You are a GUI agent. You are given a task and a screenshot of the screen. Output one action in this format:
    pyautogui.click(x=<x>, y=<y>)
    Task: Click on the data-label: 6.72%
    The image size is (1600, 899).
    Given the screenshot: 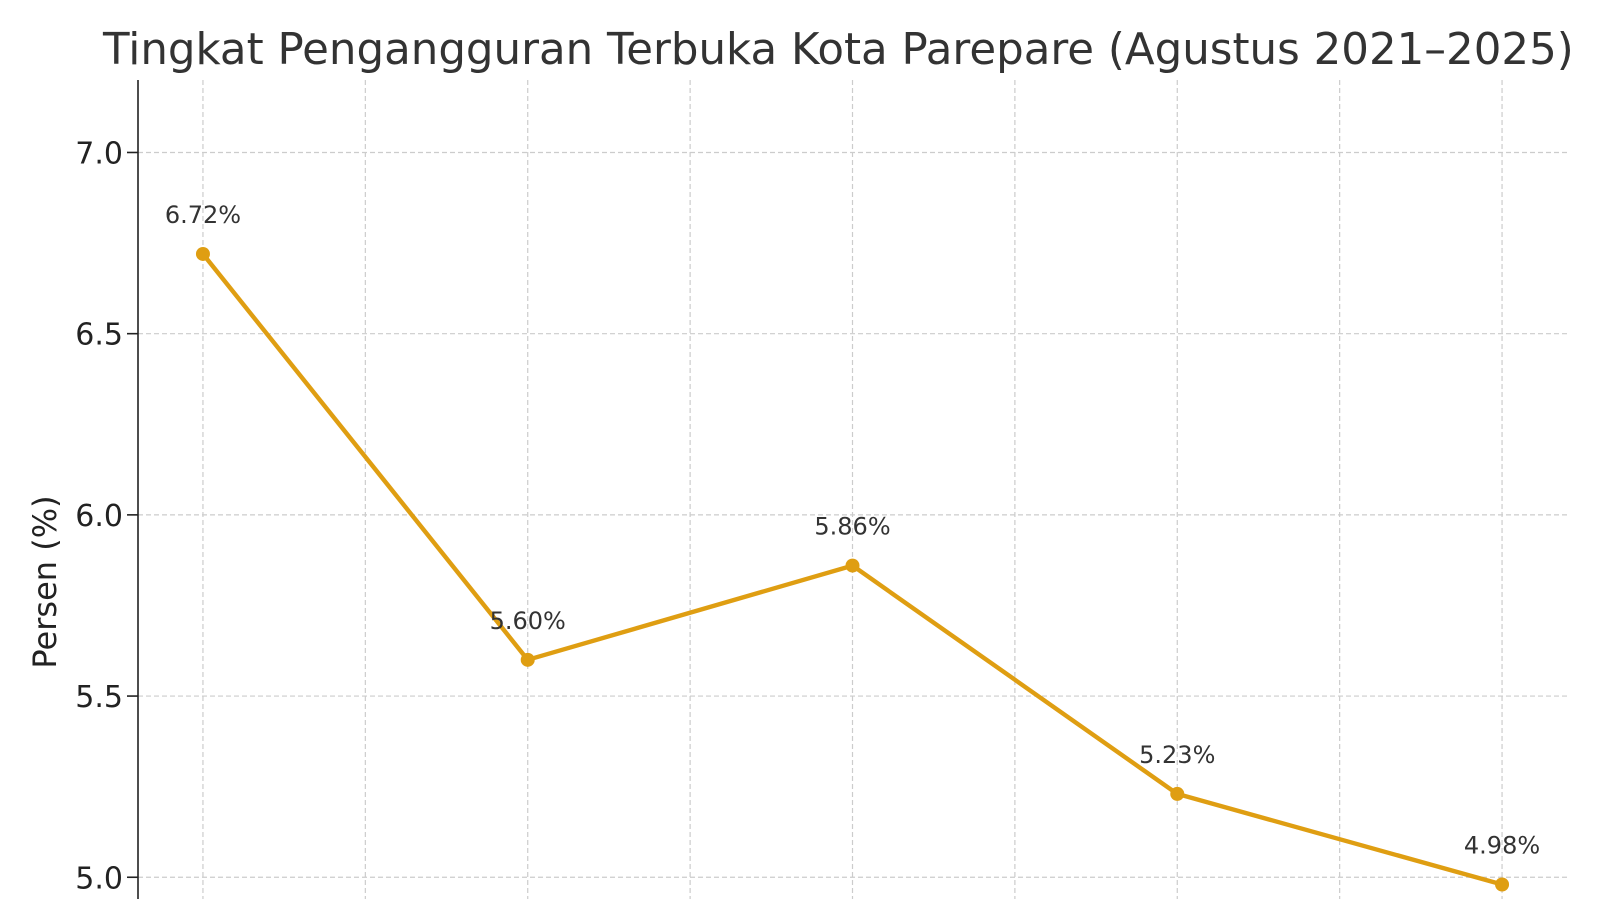 What is the action you would take?
    pyautogui.click(x=203, y=215)
    